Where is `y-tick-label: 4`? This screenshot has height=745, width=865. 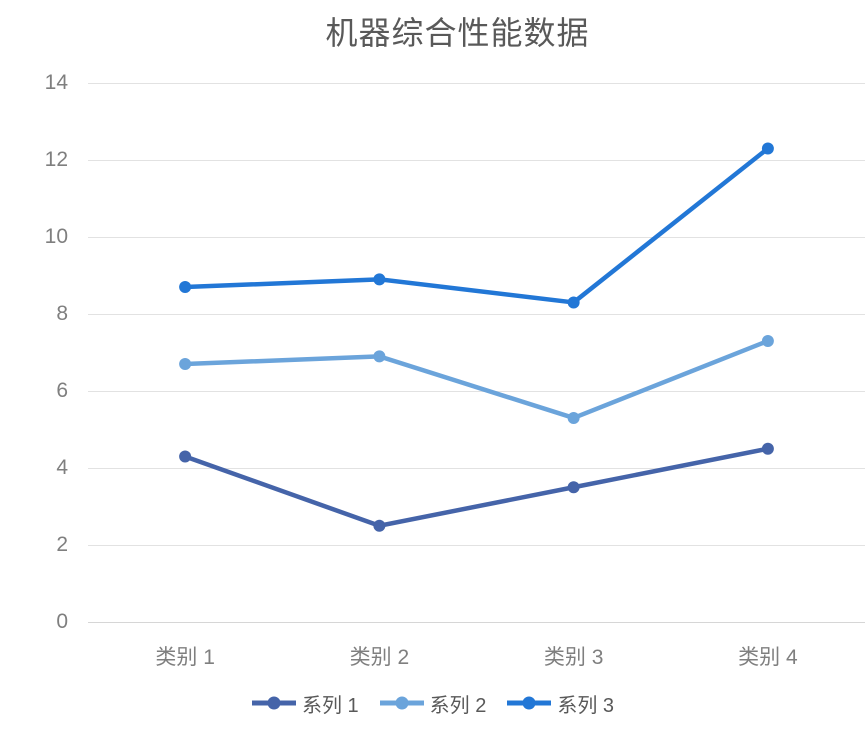
y-tick-label: 4 is located at coordinates (62, 467).